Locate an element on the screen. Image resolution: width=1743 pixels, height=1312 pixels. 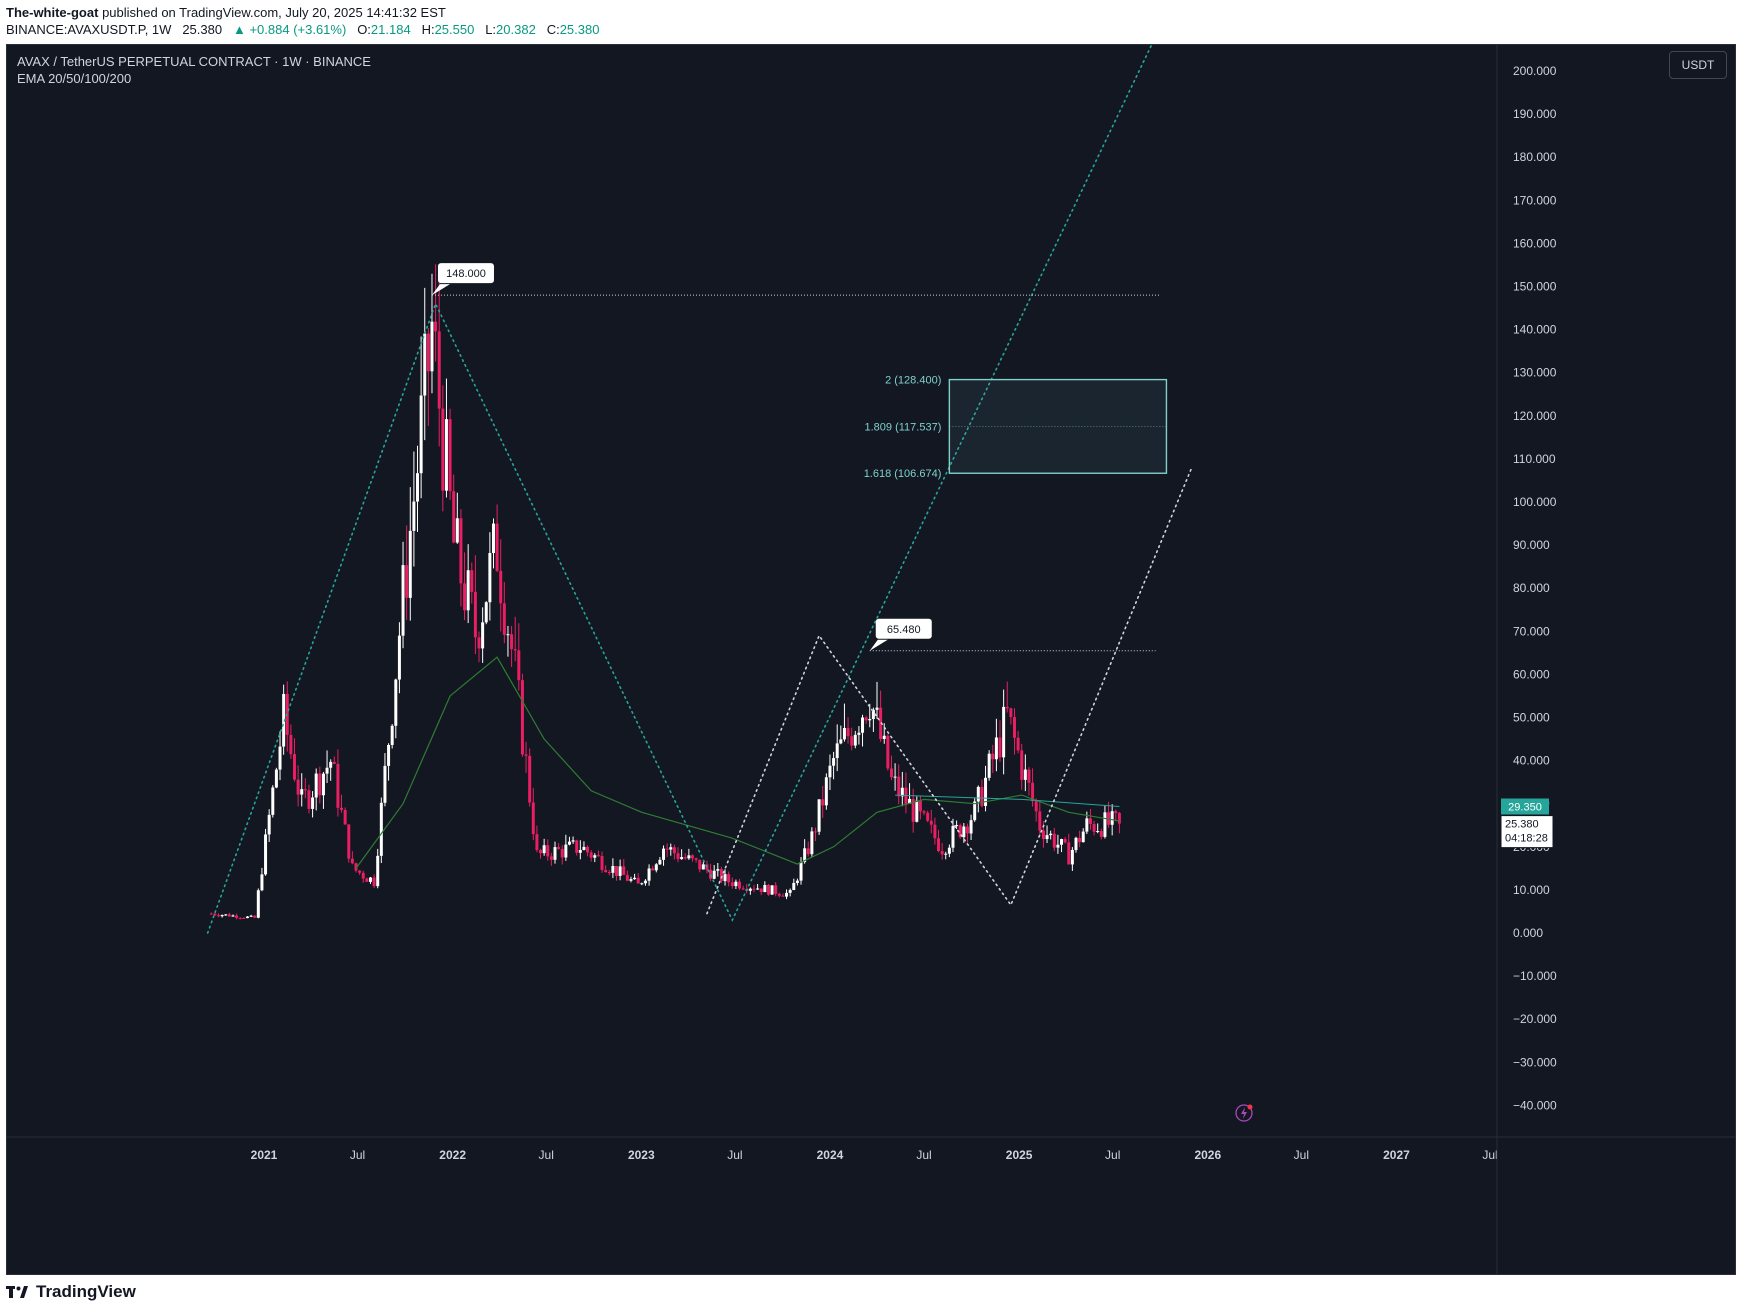
y-axis-tick-label: 0.000 is located at coordinates (1528, 933).